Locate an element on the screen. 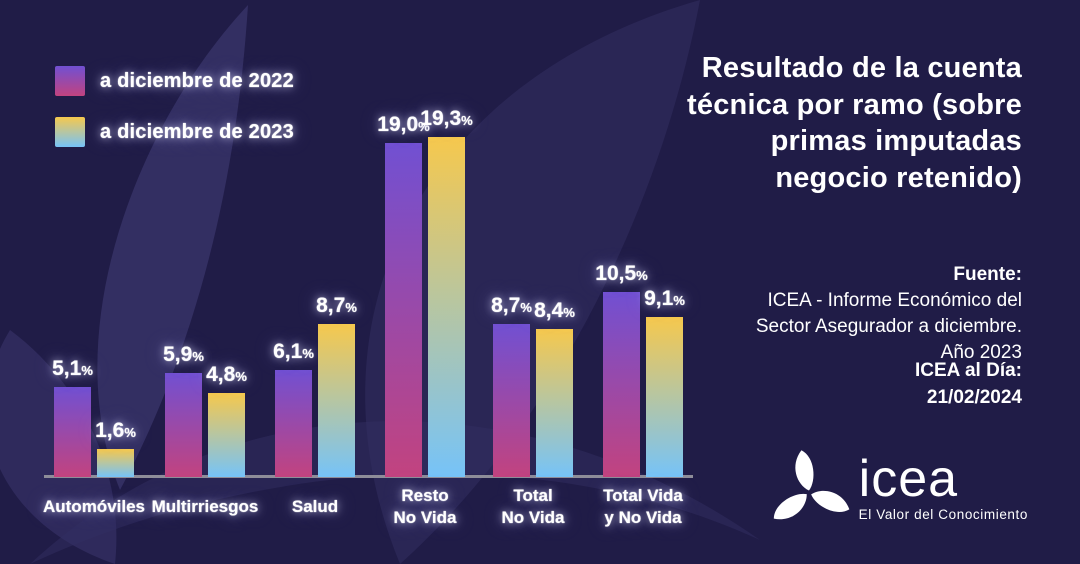 The image size is (1080, 564). icea-logo-text-block: icea El Valor del Conocimiento is located at coordinates (943, 486).